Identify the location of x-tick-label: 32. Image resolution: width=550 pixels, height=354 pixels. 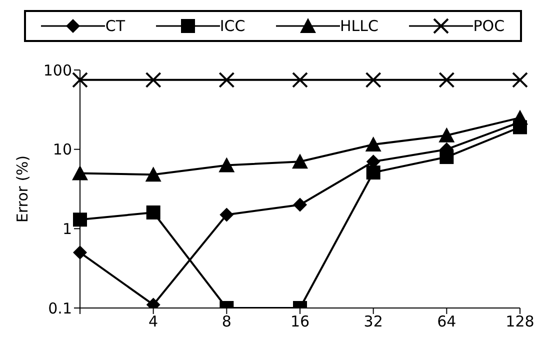
(373, 321).